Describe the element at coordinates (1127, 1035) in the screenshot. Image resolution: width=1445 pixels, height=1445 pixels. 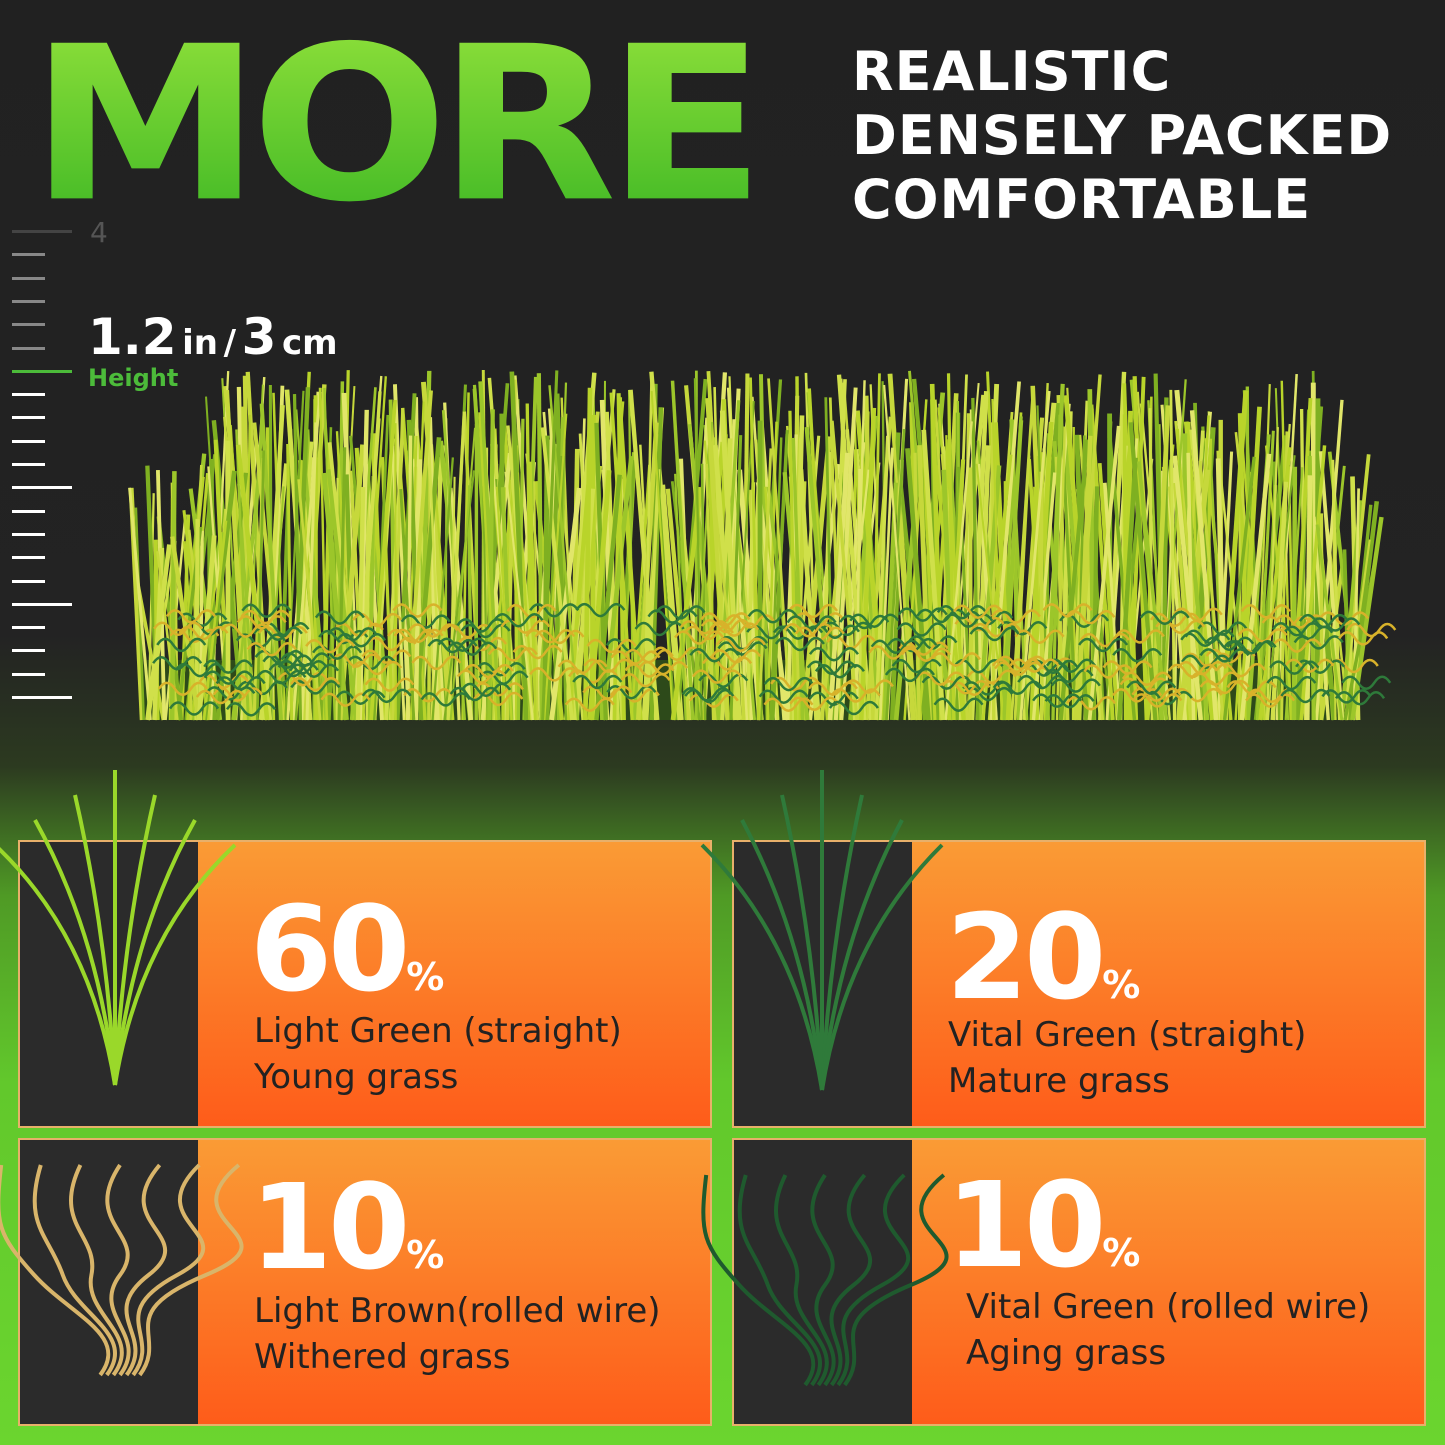
I see `card-line1: Vital Green (straight)` at that location.